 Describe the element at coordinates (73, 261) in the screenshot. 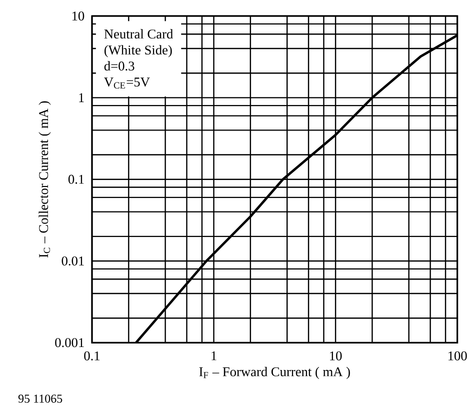

I see `y-tick-label: 0.01` at that location.